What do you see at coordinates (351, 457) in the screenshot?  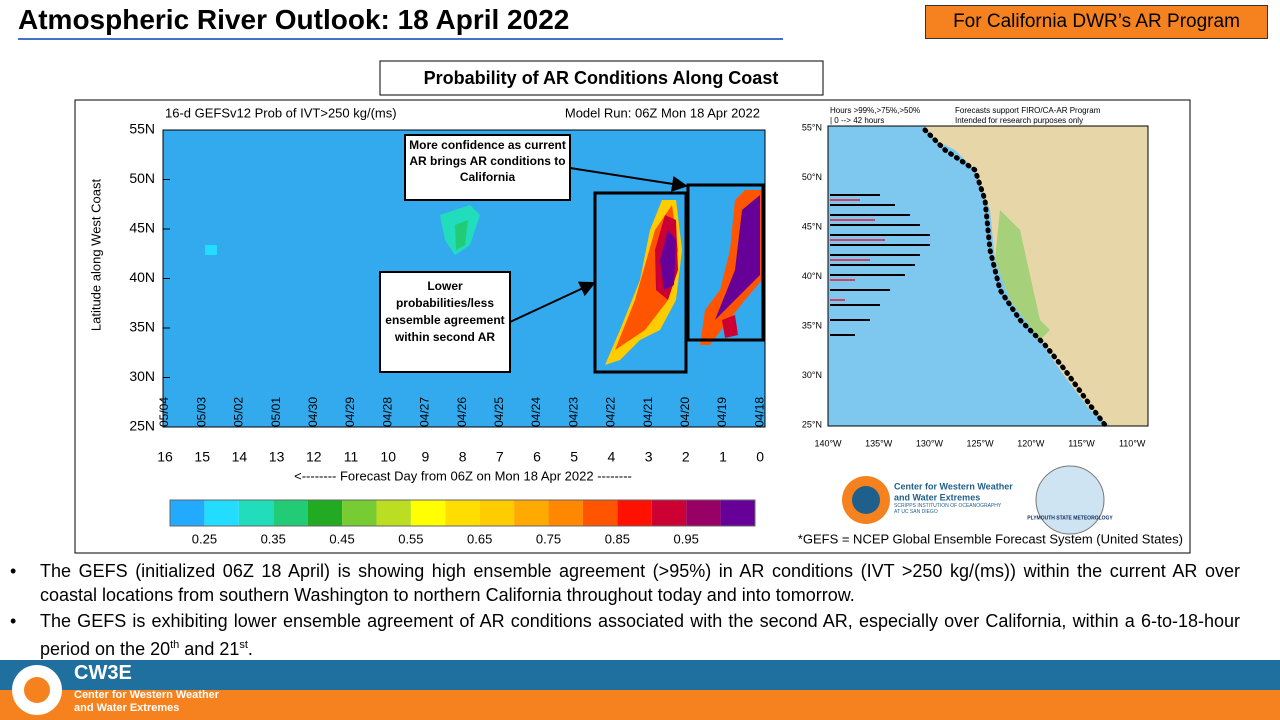 I see `day-label: 11` at bounding box center [351, 457].